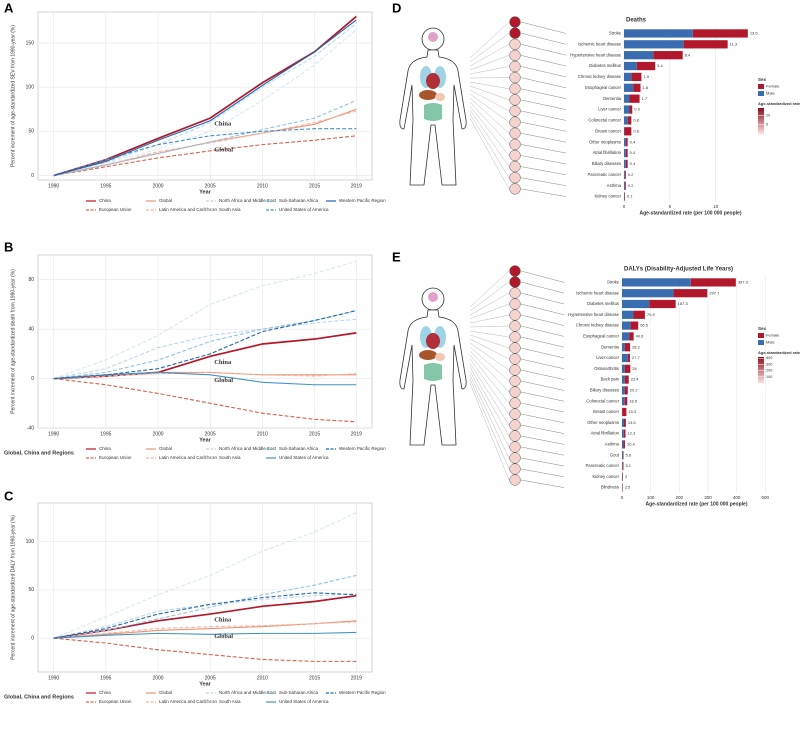 The height and width of the screenshot is (733, 800). Describe the element at coordinates (773, 86) in the screenshot. I see `legend-label: Female` at that location.